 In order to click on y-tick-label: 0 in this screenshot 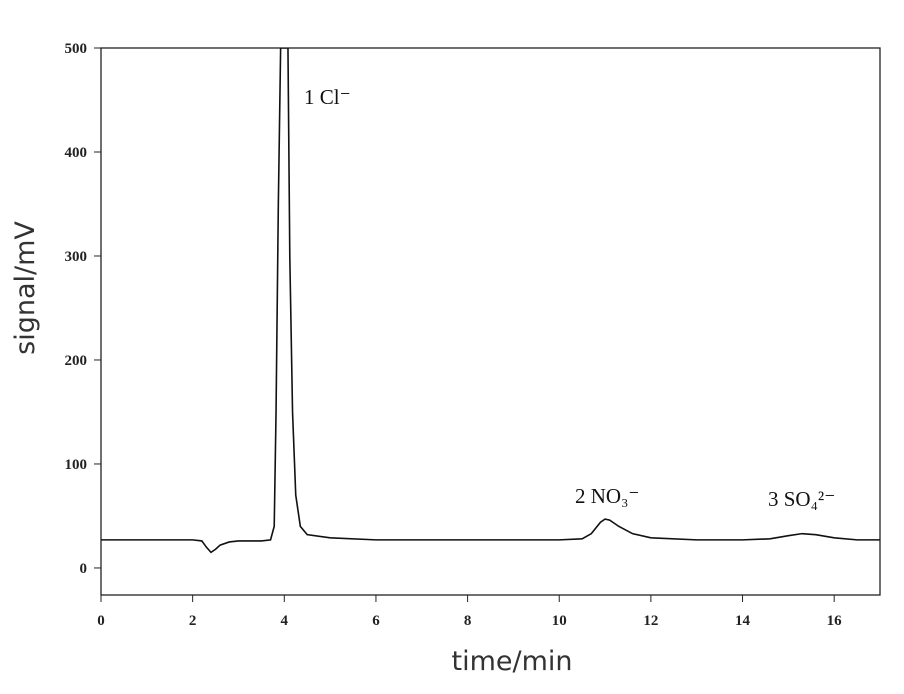, I will do `click(84, 569)`.